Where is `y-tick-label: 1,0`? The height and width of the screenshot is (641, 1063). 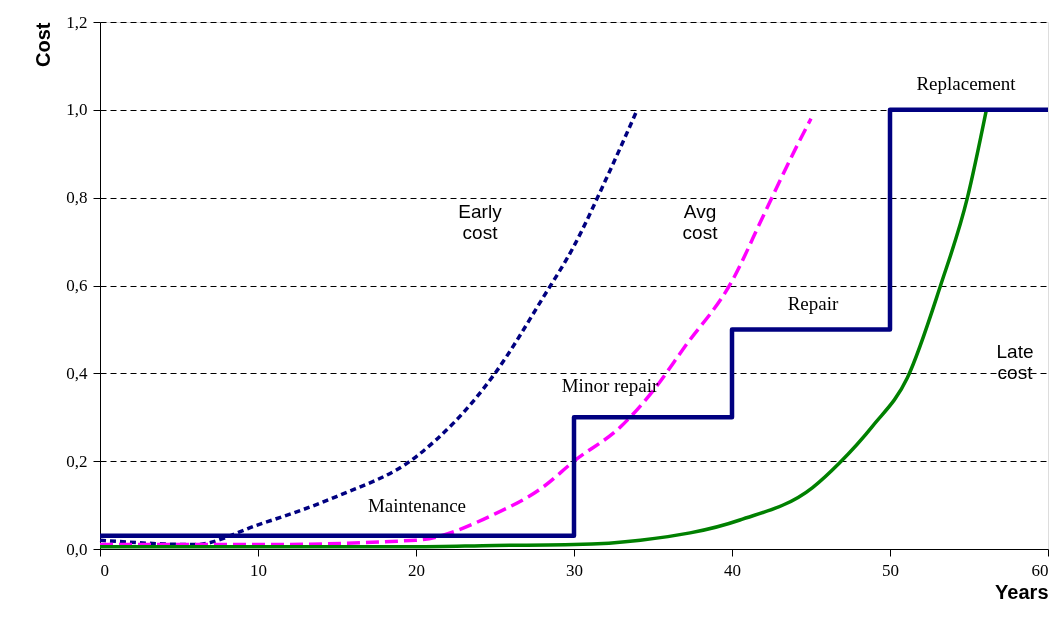
y-tick-label: 1,0 is located at coordinates (77, 110).